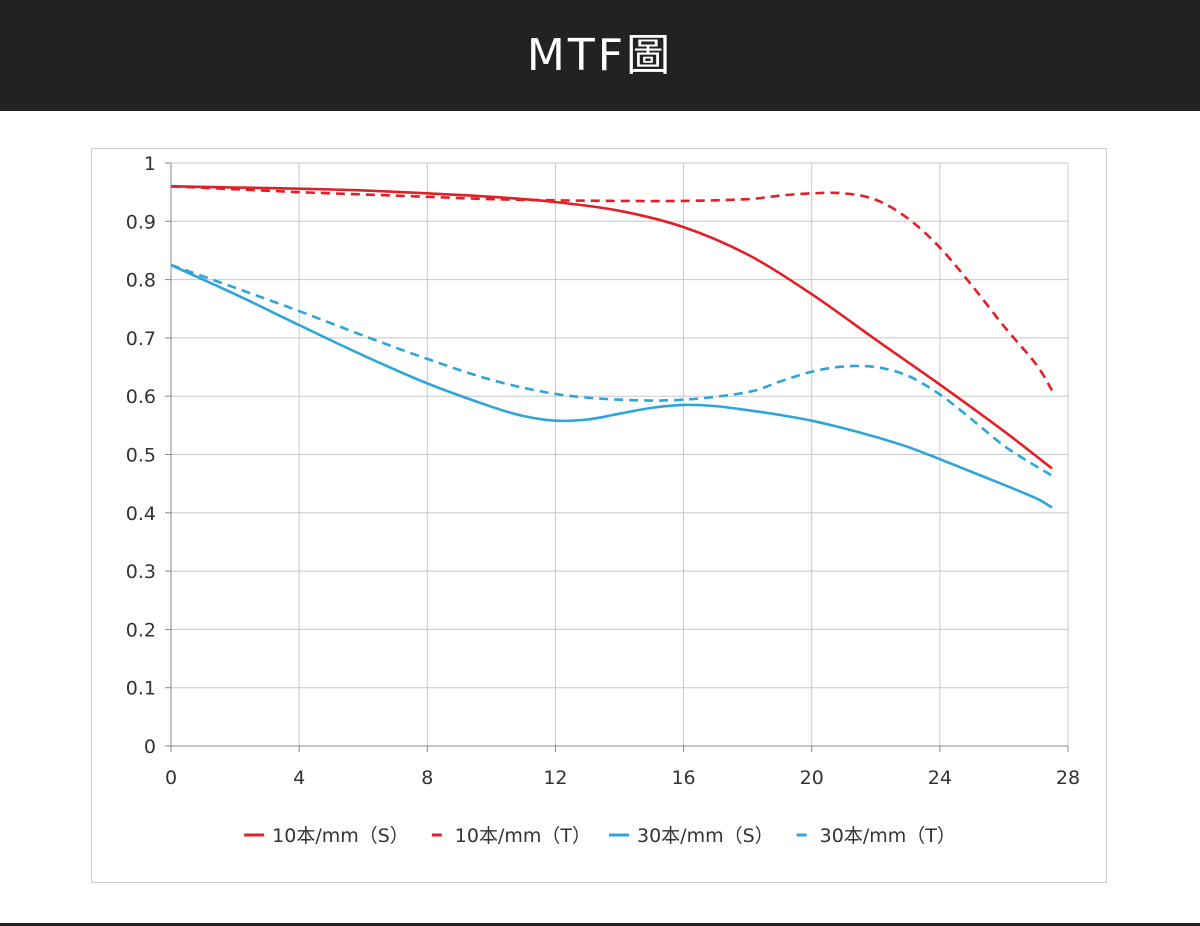 The image size is (1200, 926). Describe the element at coordinates (150, 747) in the screenshot. I see `y-tick-label: 0` at that location.